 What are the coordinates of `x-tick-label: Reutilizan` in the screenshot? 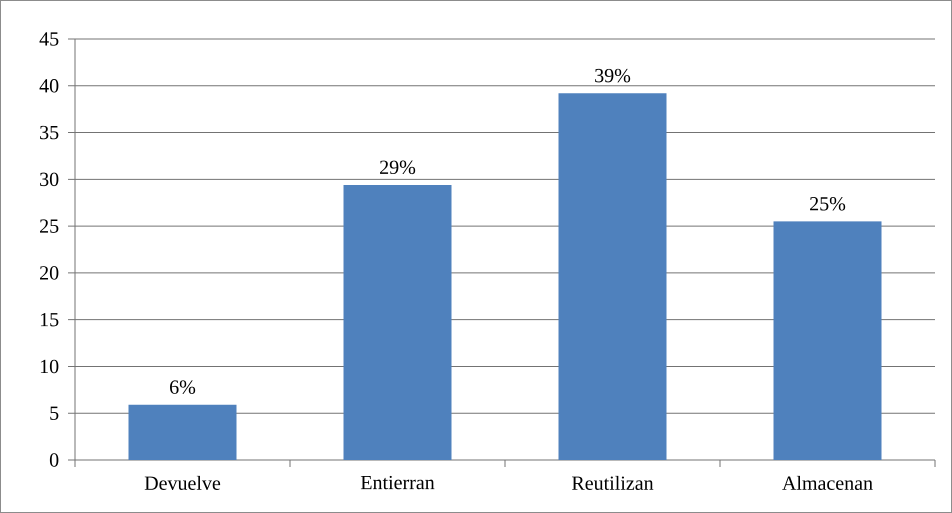 It's located at (613, 483).